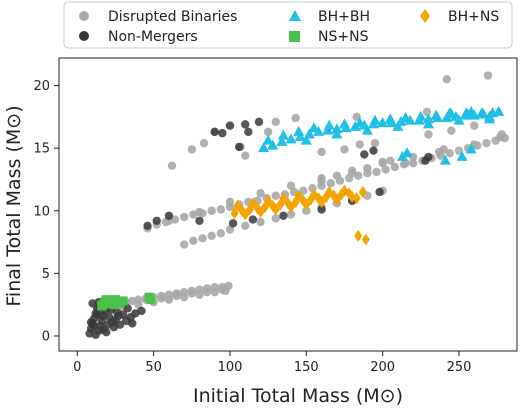  Describe the element at coordinates (46, 274) in the screenshot. I see `y-tick-label: 5` at that location.